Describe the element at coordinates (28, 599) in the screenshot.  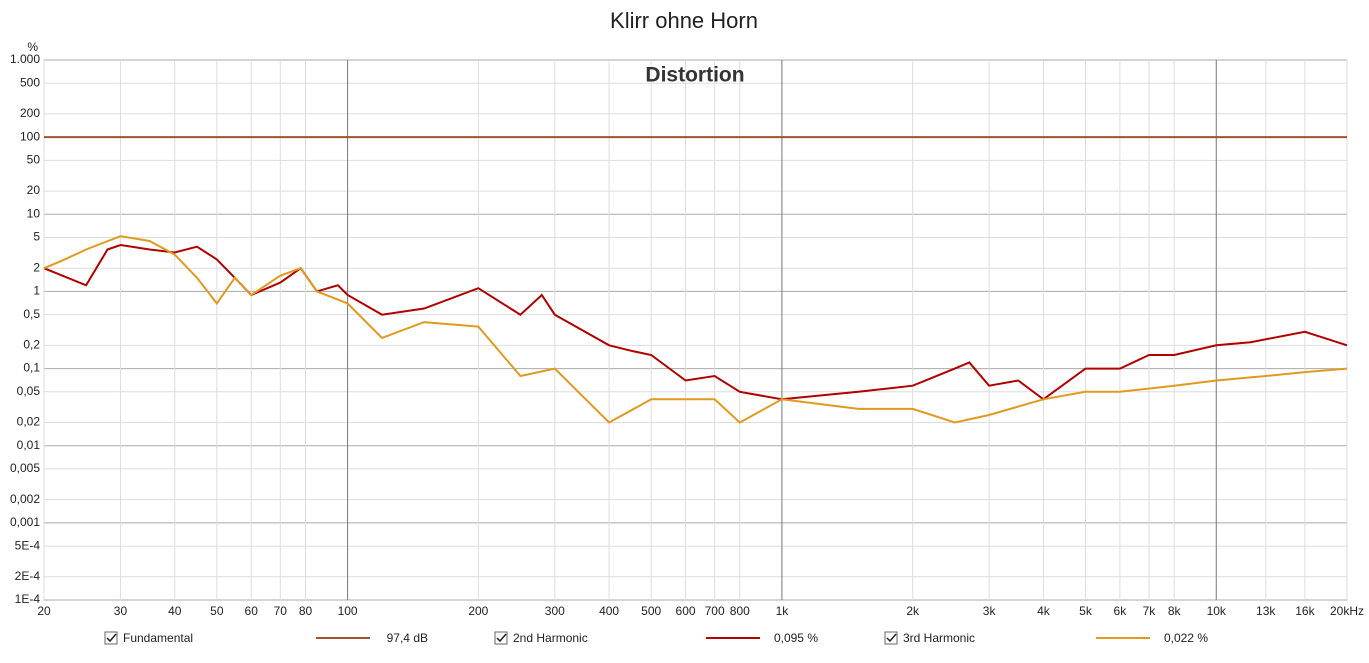
I see `y-tick-label: 1E-4` at that location.